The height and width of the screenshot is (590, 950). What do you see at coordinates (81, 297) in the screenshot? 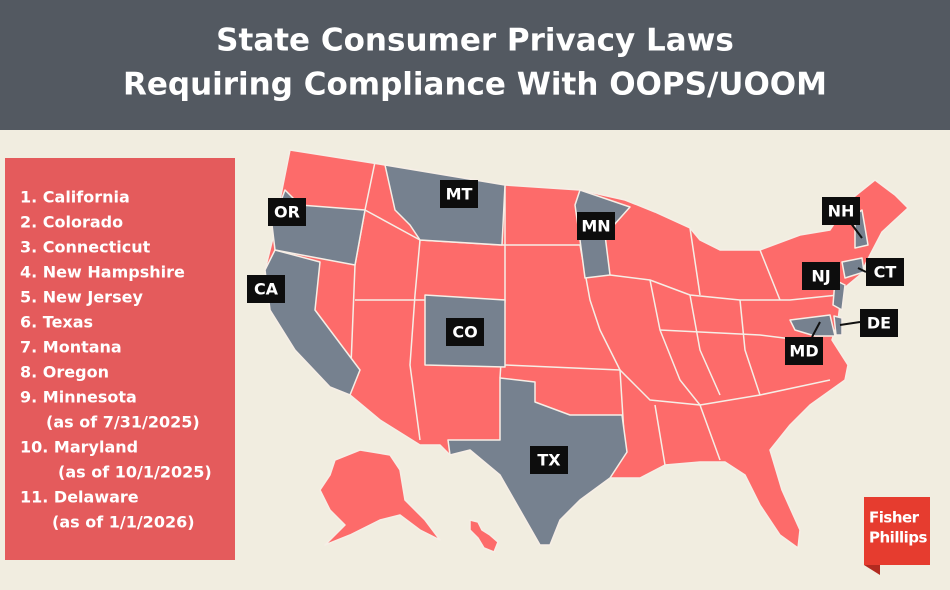
I see `list-item: 5. New Jersey` at bounding box center [81, 297].